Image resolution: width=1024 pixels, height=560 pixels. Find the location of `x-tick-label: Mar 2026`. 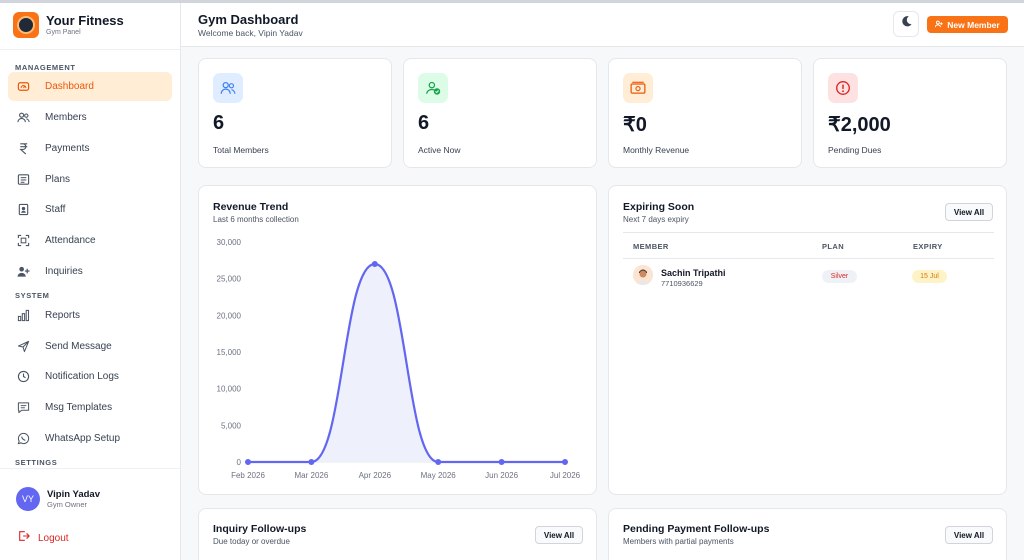

x-tick-label: Mar 2026 is located at coordinates (312, 475).